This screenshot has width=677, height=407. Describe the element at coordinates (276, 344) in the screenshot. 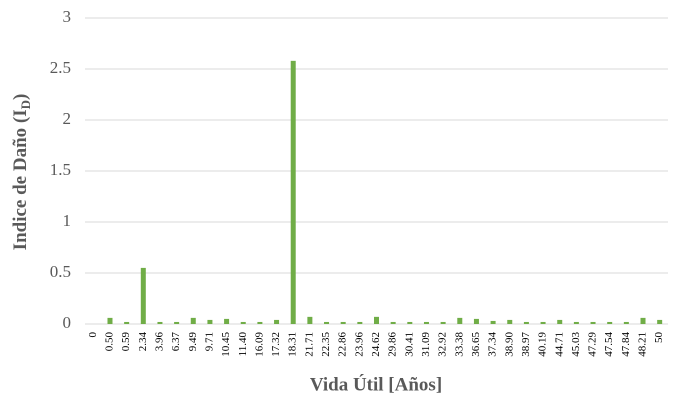

I see `x-tick-label: 17.32` at that location.